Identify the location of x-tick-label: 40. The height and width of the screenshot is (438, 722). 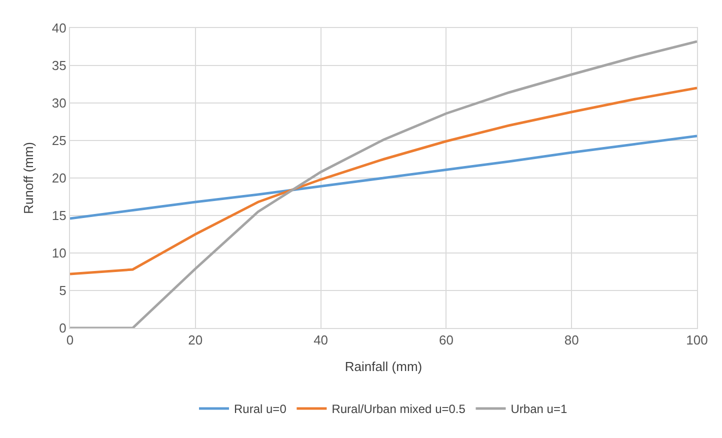
(321, 340).